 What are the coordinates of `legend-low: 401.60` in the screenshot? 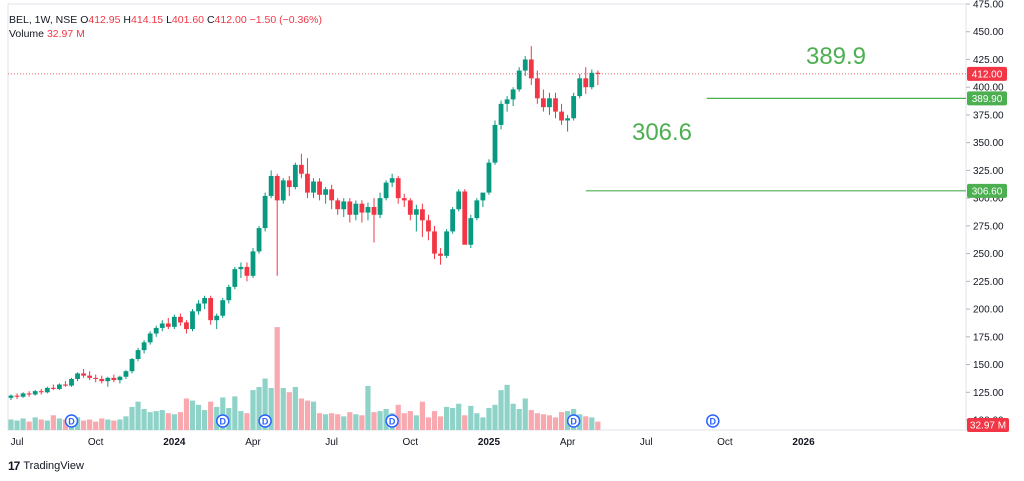 It's located at (188, 20).